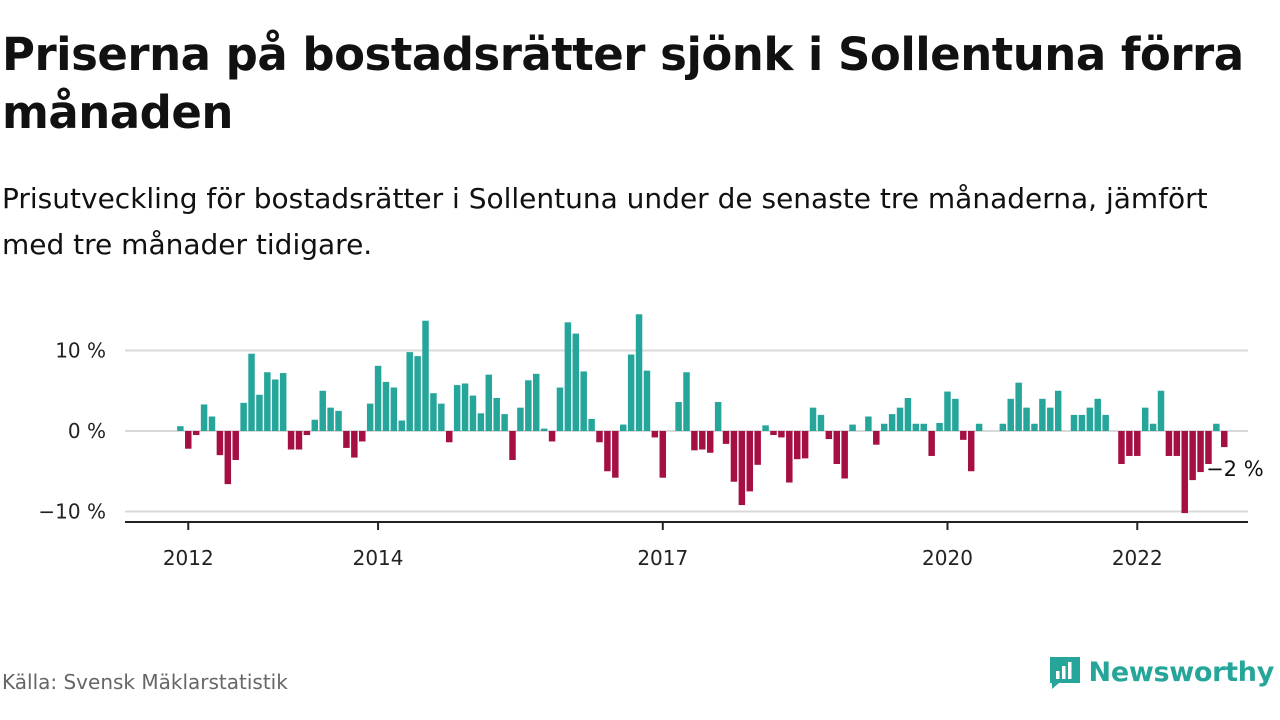 This screenshot has height=720, width=1280. Describe the element at coordinates (686, 525) in the screenshot. I see `x-axis` at that location.